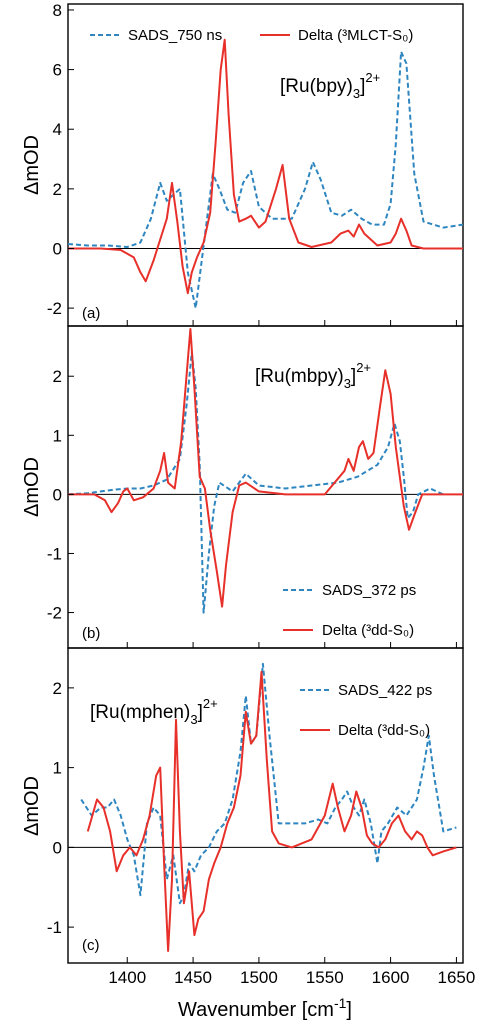  Describe the element at coordinates (355, 35) in the screenshot. I see `legend-label-delta-mlct: Delta (³MLCT-S₀)` at that location.